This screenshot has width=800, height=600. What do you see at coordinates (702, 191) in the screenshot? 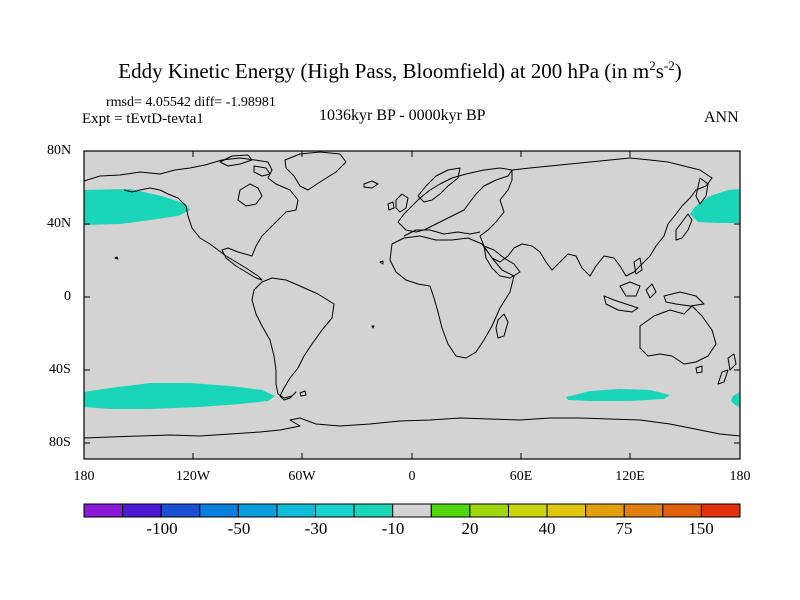
I see `coast-kamchatka` at bounding box center [702, 191].